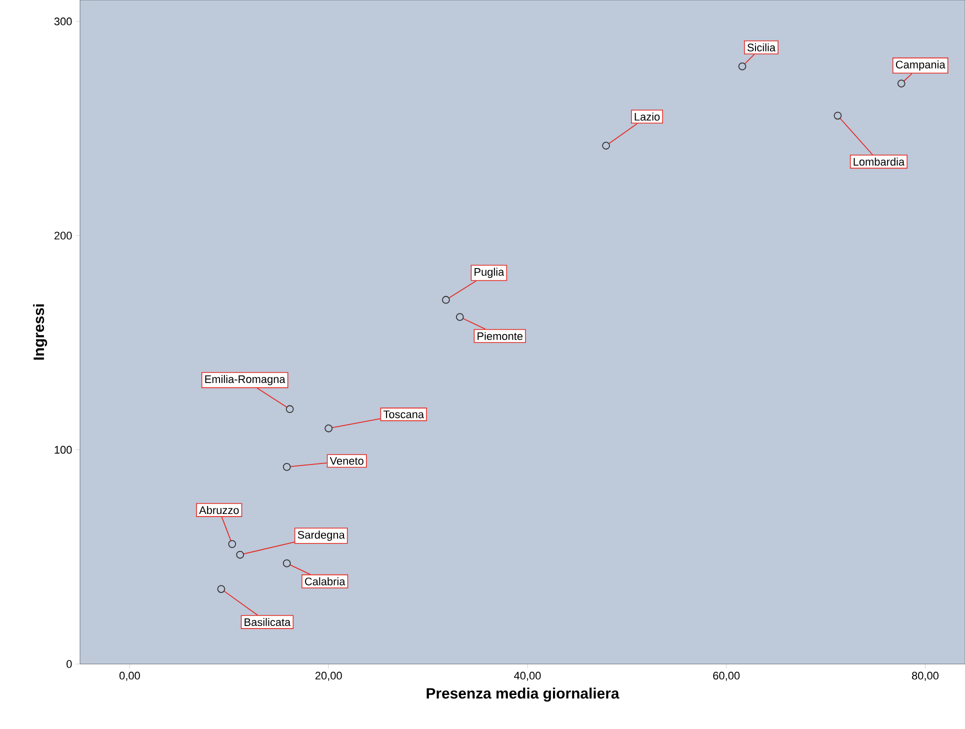 Image resolution: width=965 pixels, height=729 pixels. Describe the element at coordinates (489, 273) in the screenshot. I see `annotation: Puglia` at that location.